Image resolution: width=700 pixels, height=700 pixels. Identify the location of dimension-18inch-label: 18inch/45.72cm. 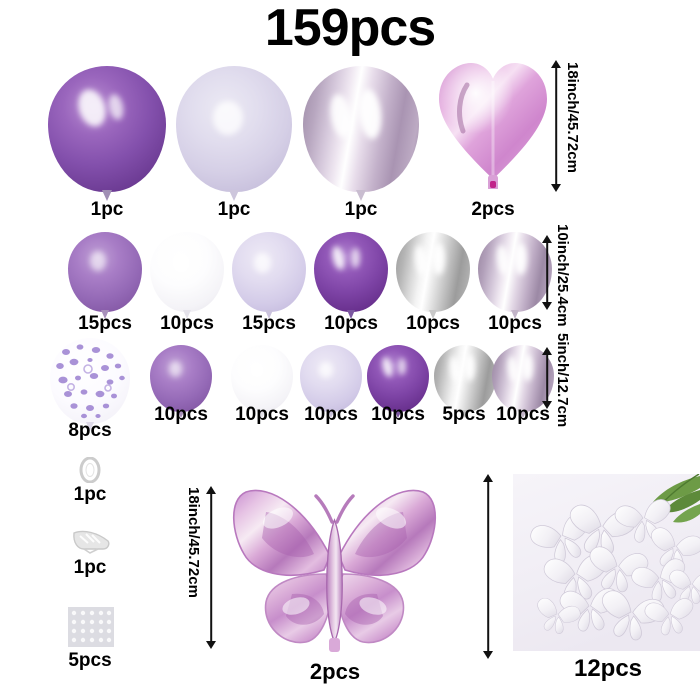
(572, 117).